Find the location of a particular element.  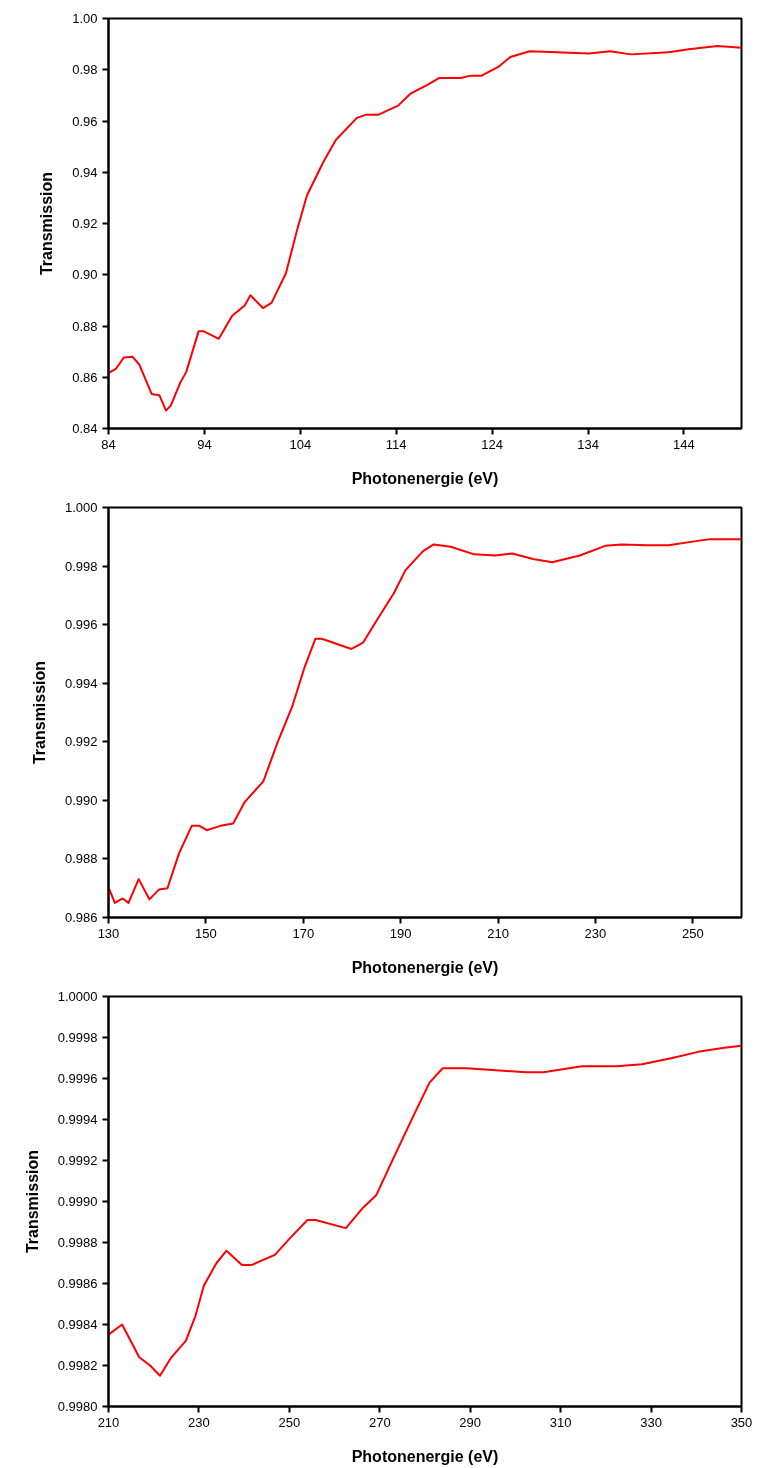

x-tick-label: 94 is located at coordinates (204, 444).